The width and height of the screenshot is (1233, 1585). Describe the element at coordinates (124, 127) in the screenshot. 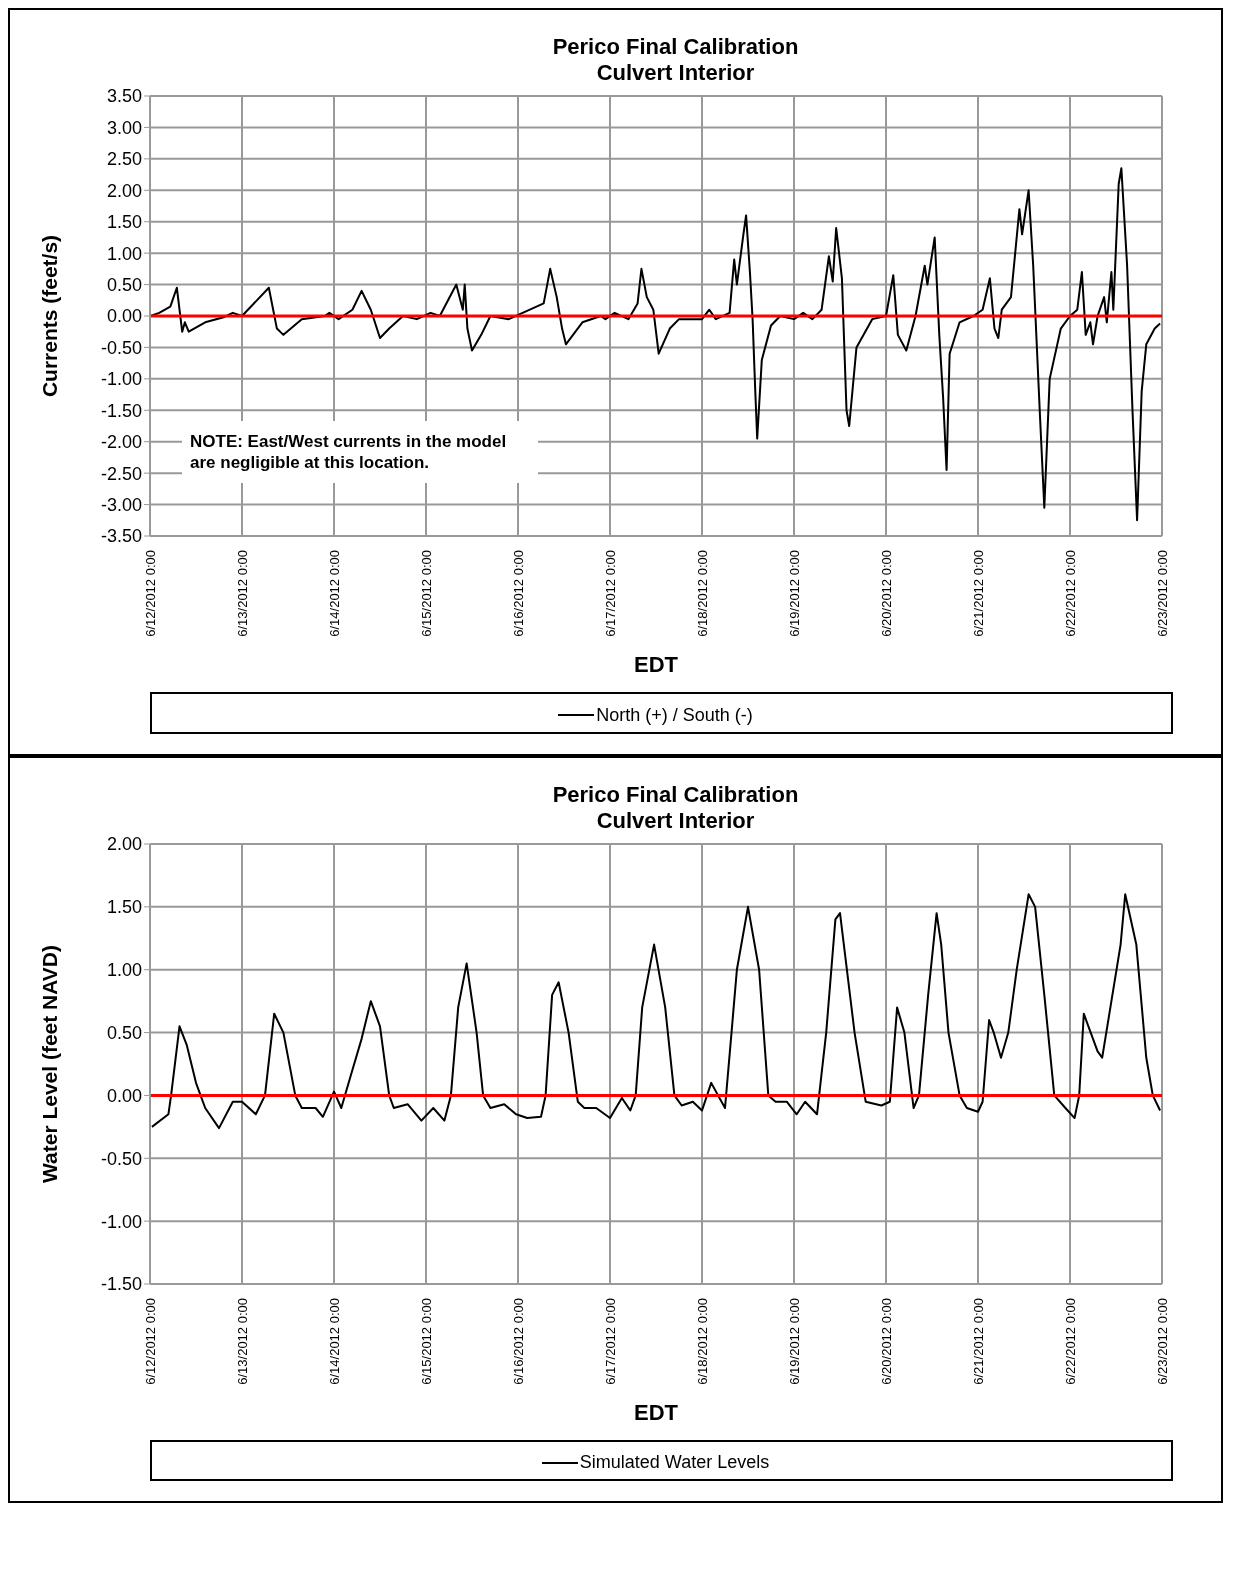

I see `y-tick-label: 3.00` at that location.